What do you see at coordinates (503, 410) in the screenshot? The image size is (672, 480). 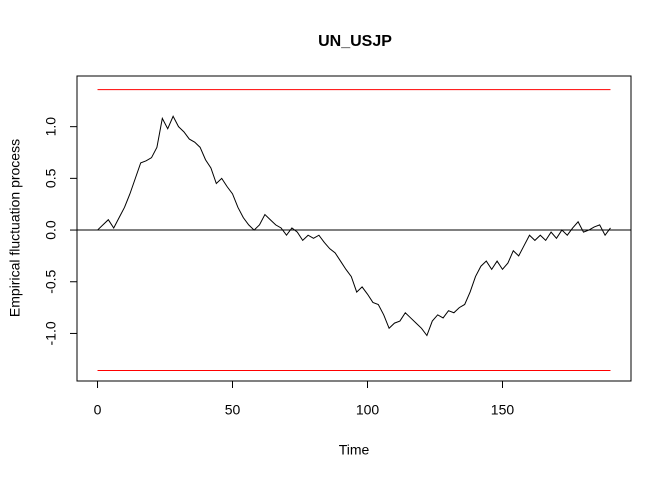 I see `x-tick-label: 150` at bounding box center [503, 410].